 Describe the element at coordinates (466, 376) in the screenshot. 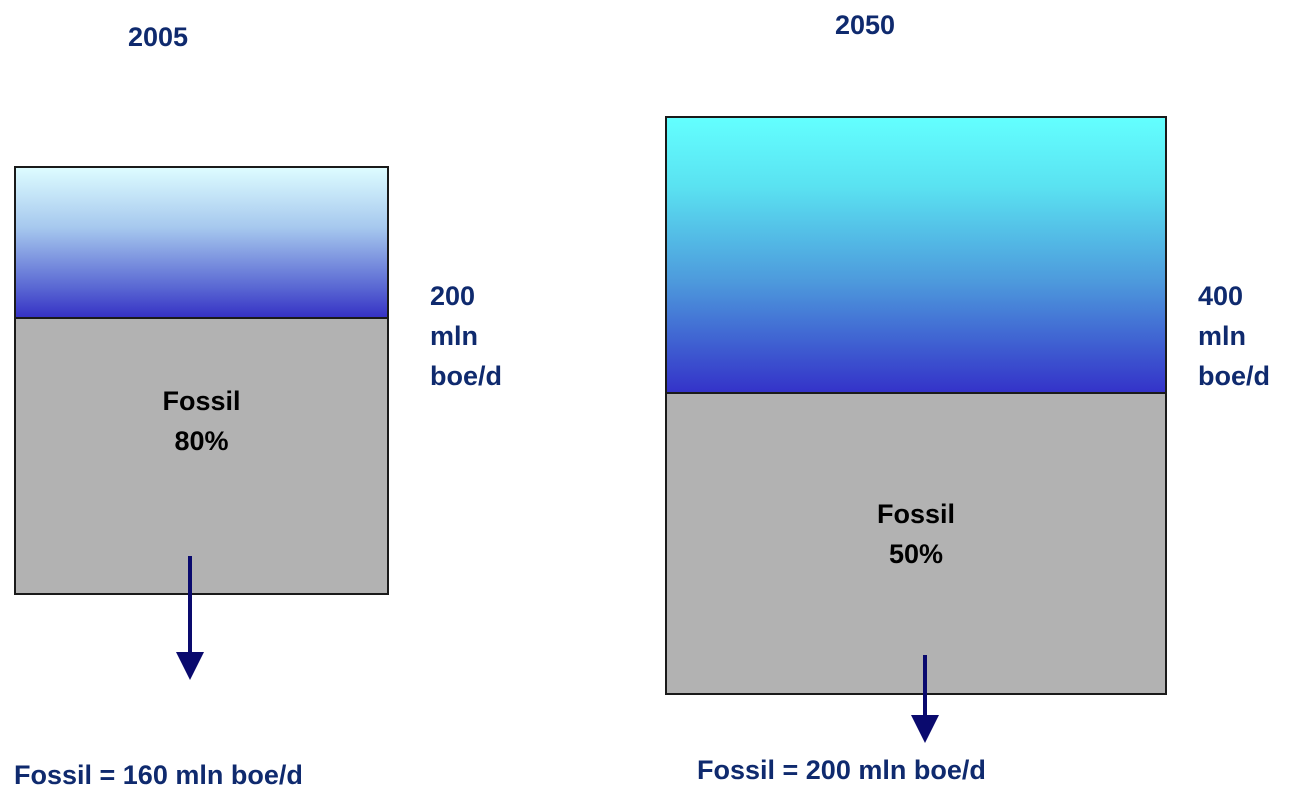

I see `total-unit-suffix-2005: boe/d` at that location.